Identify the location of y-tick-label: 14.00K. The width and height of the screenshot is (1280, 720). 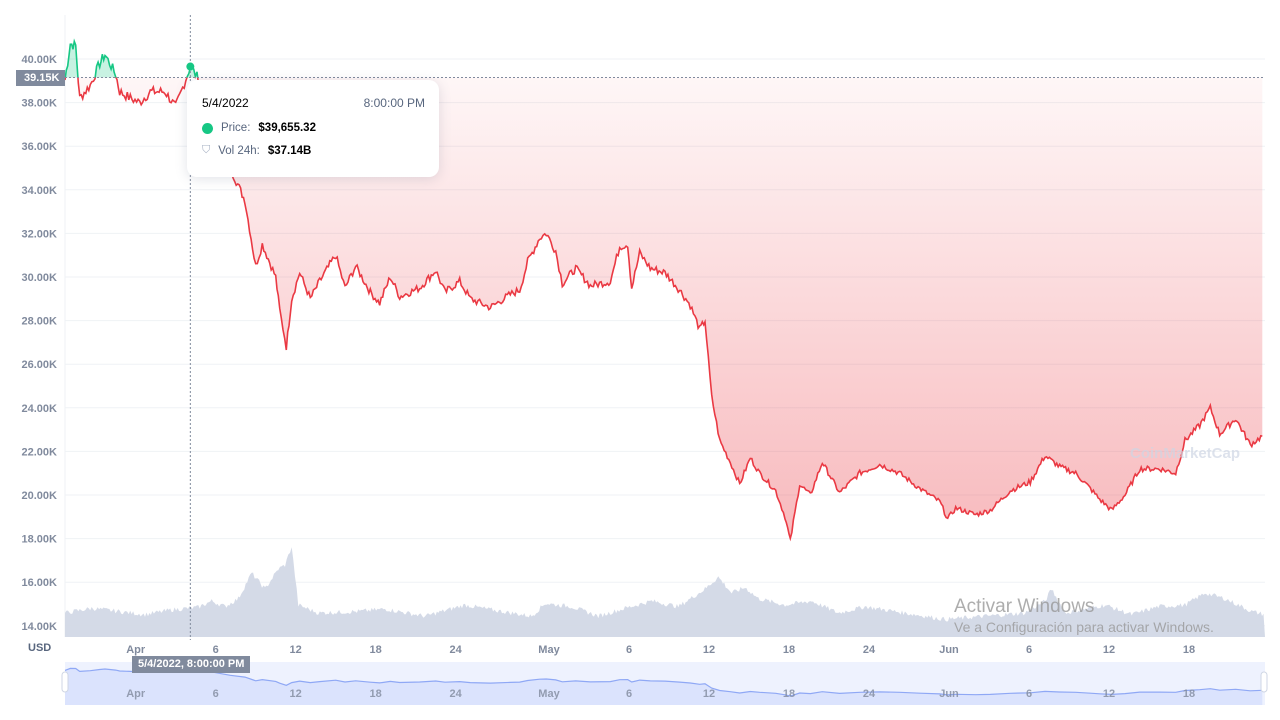
(40, 627).